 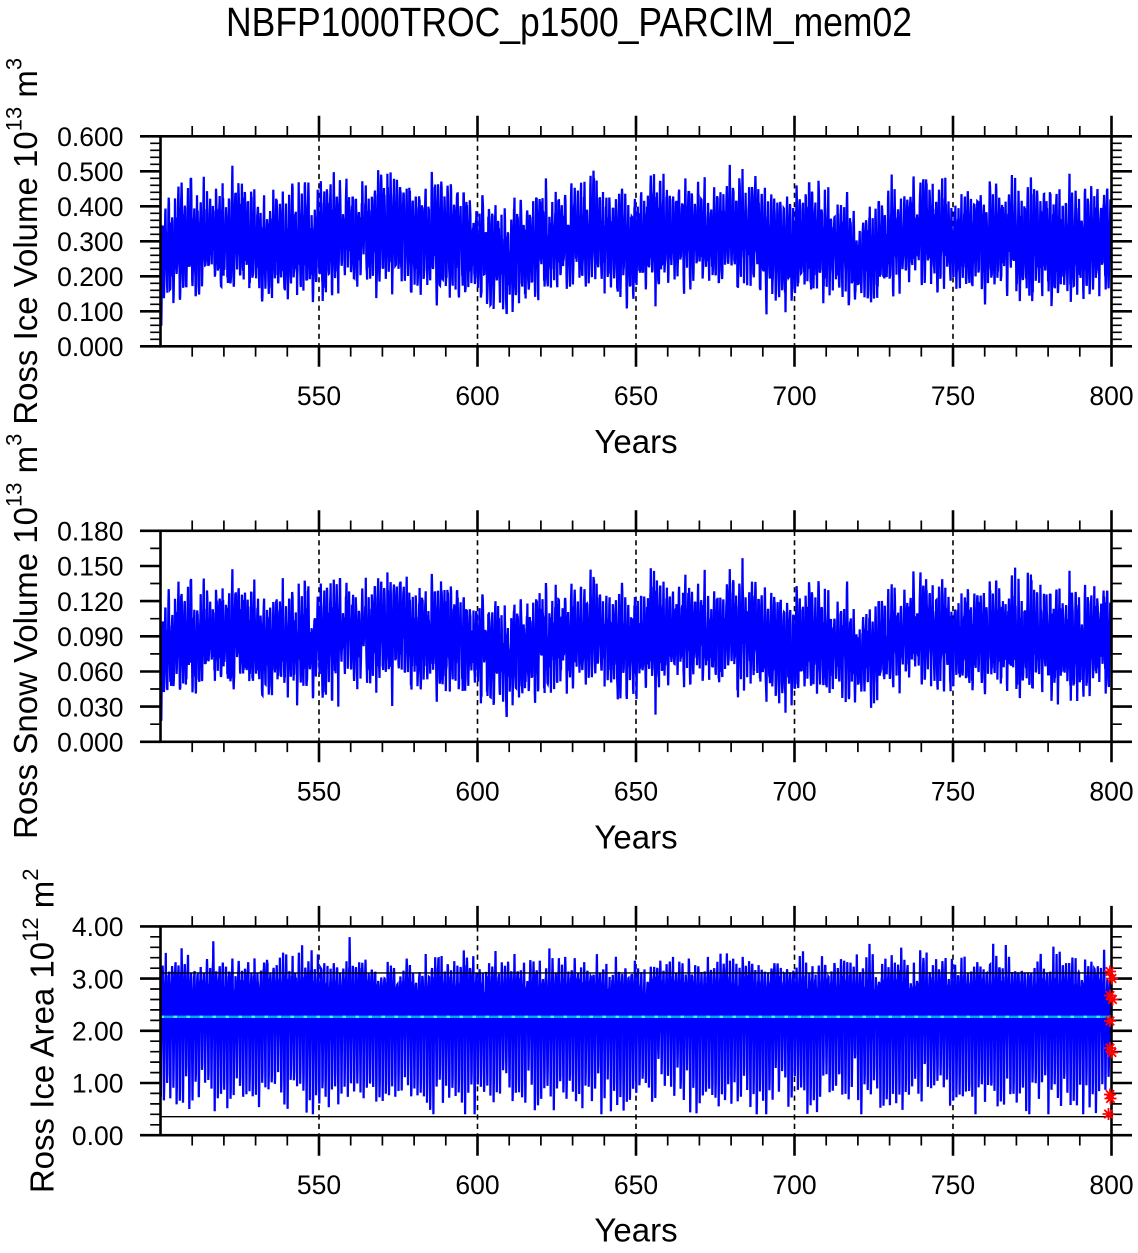 What do you see at coordinates (90, 207) in the screenshot?
I see `svg-text: 0.400` at bounding box center [90, 207].